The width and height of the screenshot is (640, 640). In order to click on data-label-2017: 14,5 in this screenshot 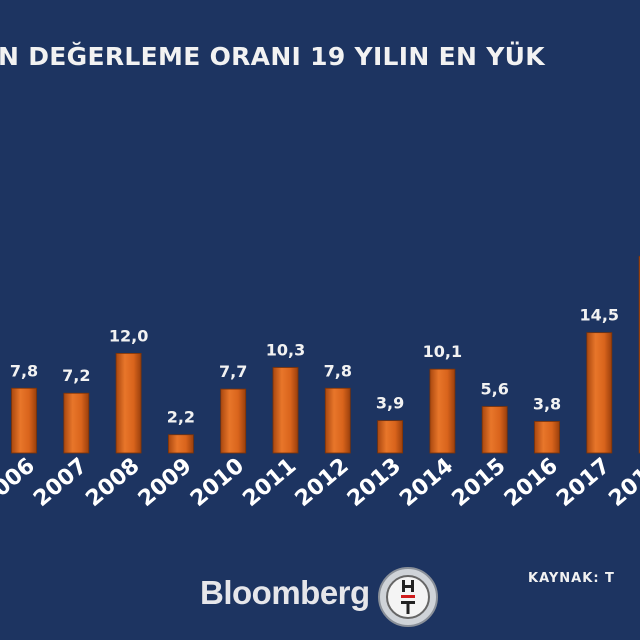, I will do `click(599, 315)`.